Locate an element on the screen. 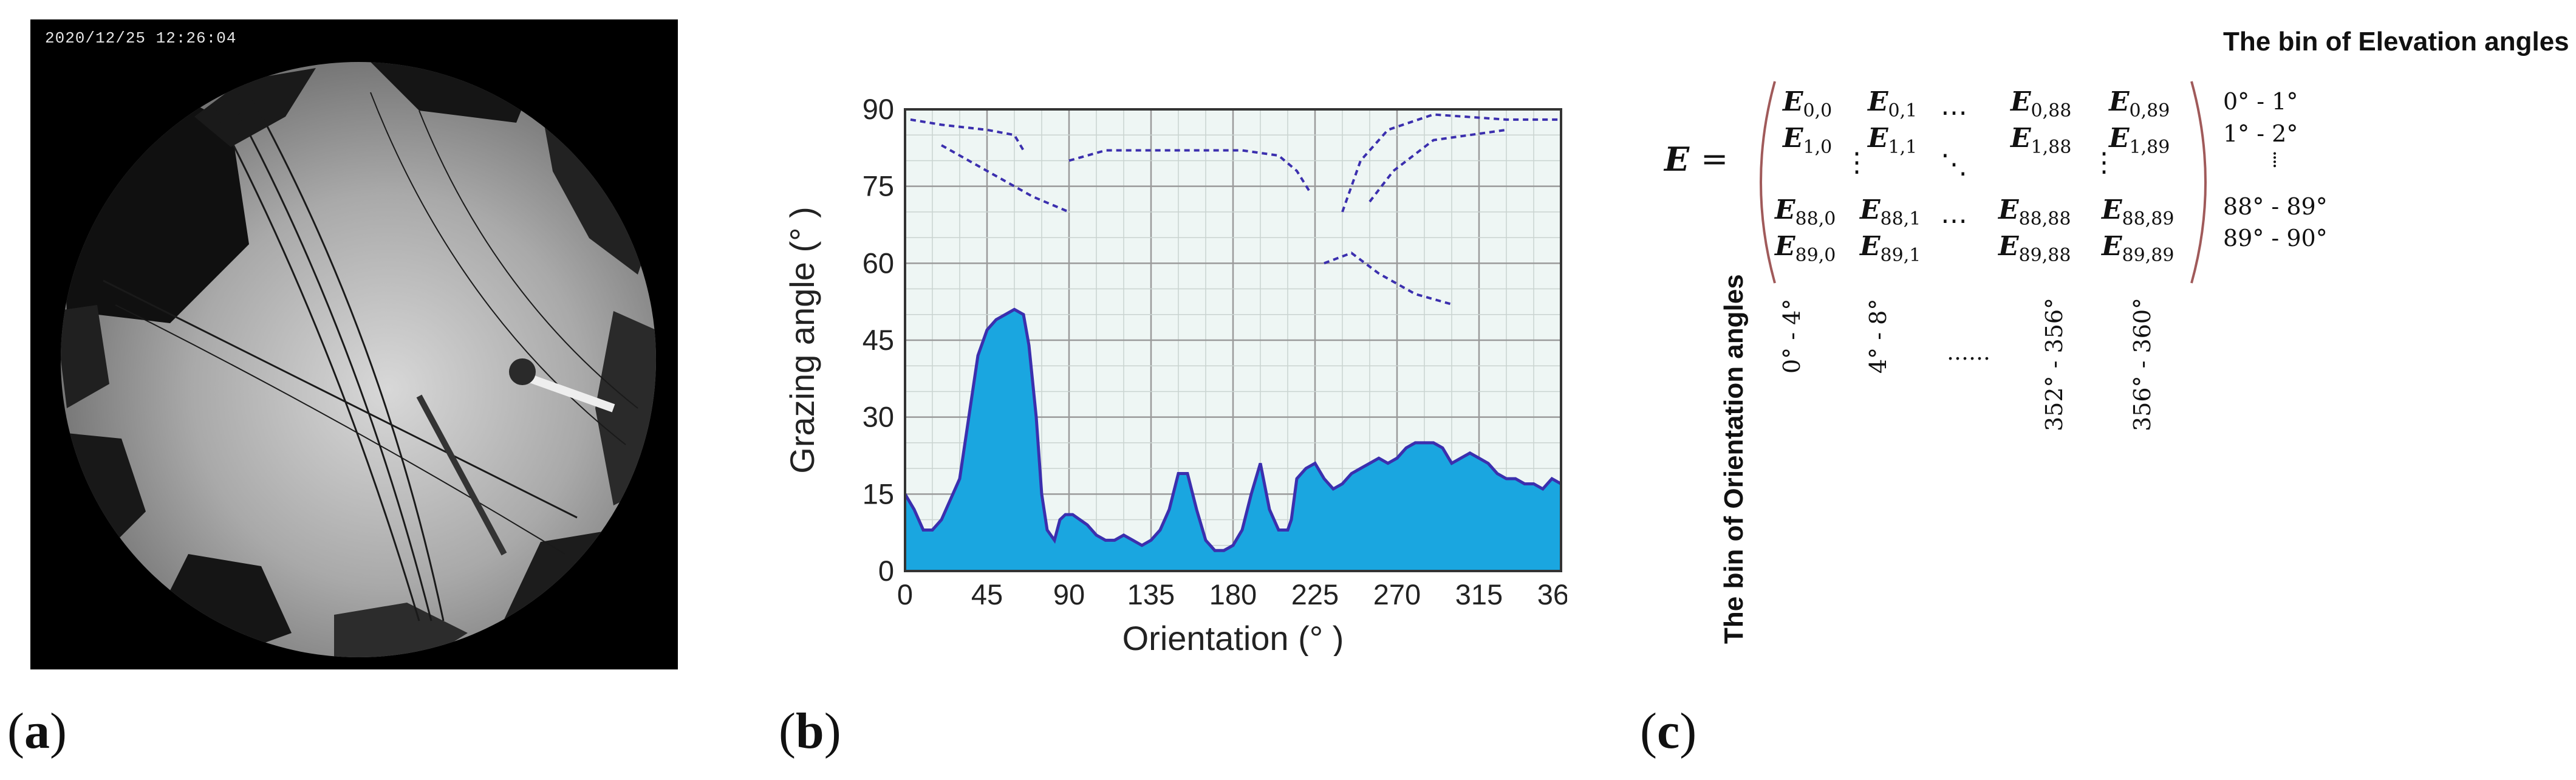  x-tick-label: 315 is located at coordinates (1479, 594).